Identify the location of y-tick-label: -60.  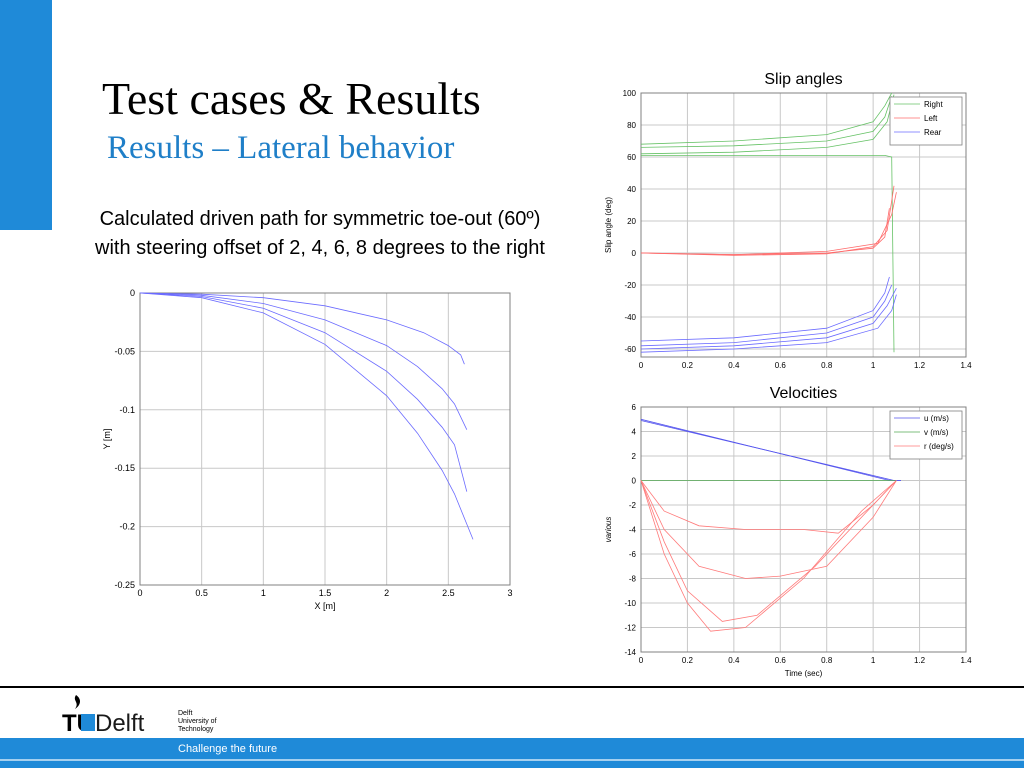
(630, 349).